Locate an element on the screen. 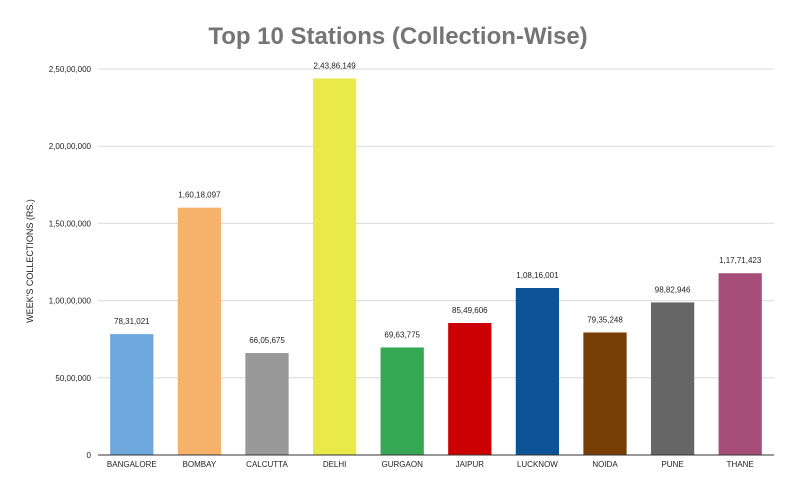 This screenshot has height=492, width=796. data-label: 1,17,71,423 is located at coordinates (740, 260).